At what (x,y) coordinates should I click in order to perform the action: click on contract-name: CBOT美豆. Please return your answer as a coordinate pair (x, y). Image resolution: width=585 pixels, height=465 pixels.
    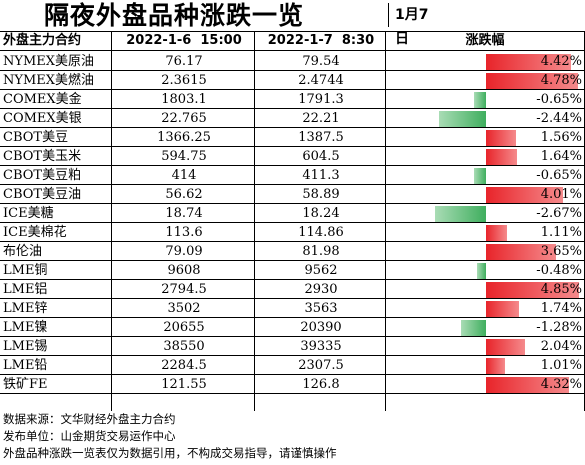
    Looking at the image, I should click on (36, 137).